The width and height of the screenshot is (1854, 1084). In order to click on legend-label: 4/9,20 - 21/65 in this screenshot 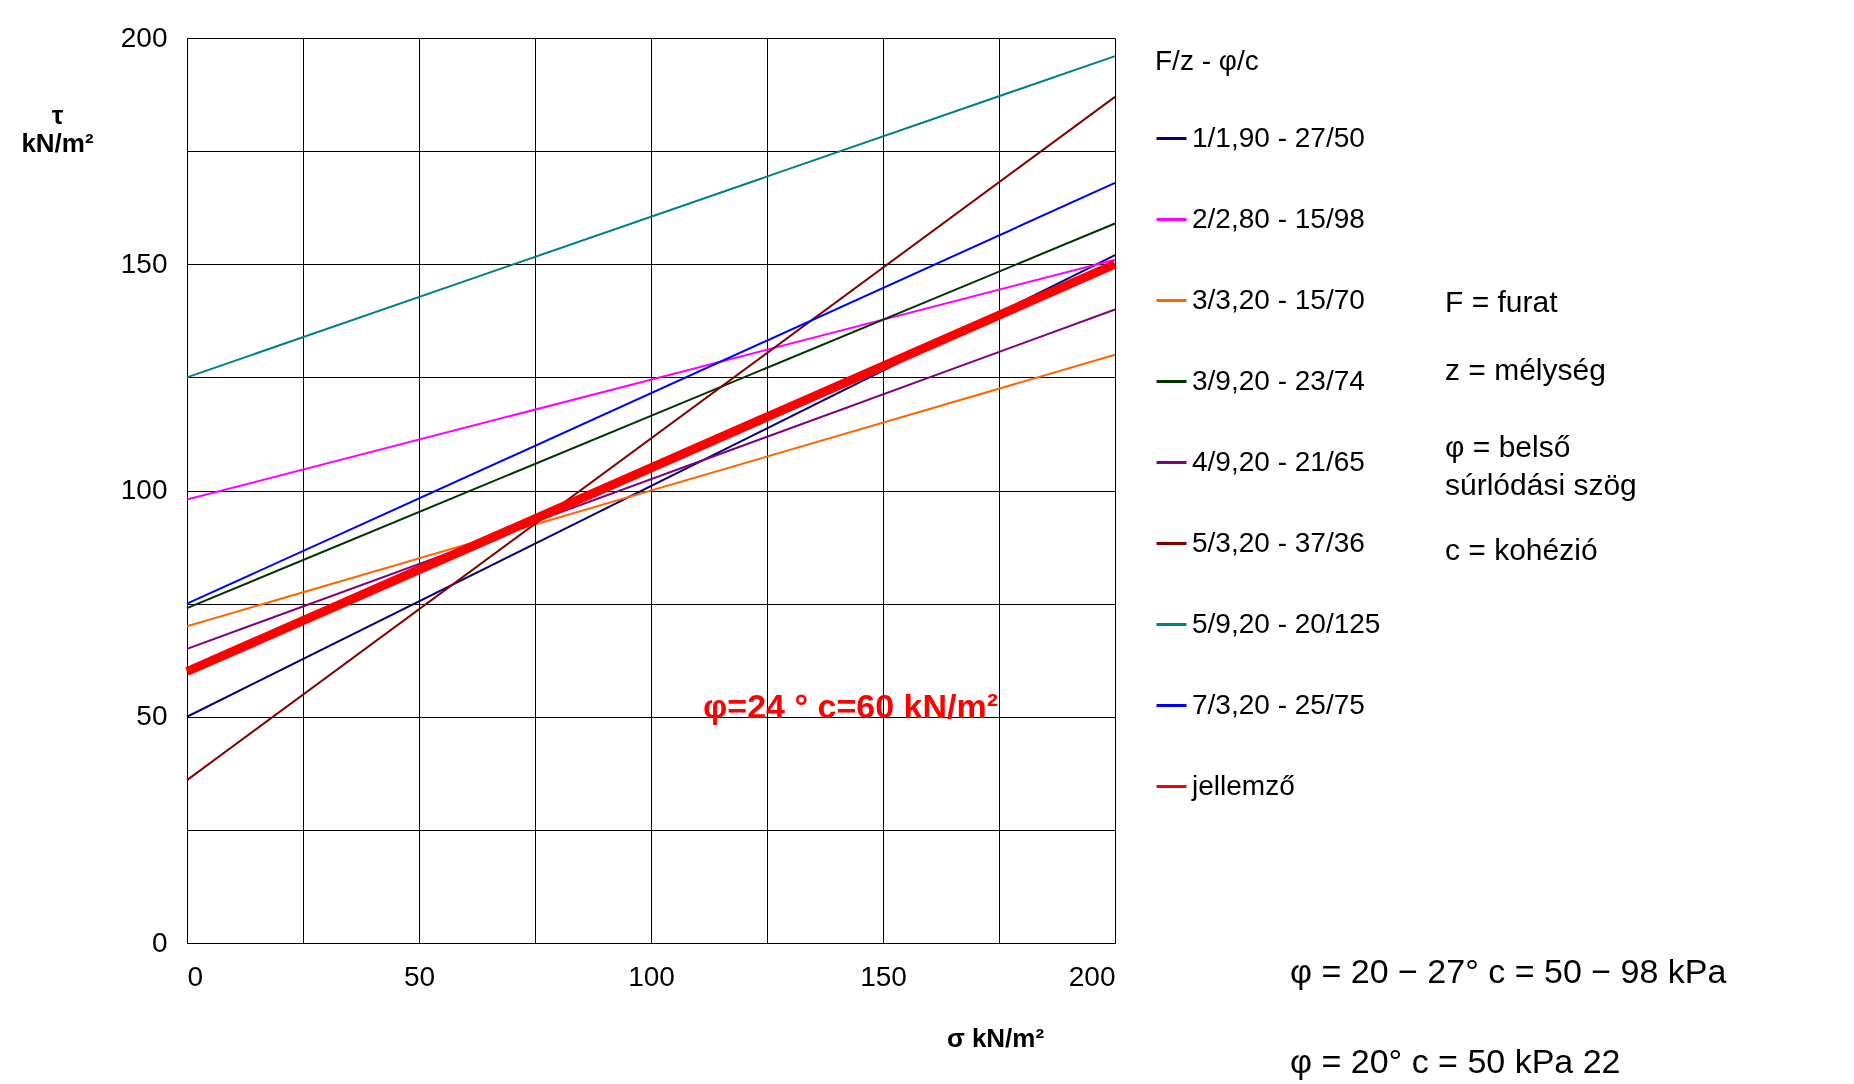, I will do `click(1278, 461)`.